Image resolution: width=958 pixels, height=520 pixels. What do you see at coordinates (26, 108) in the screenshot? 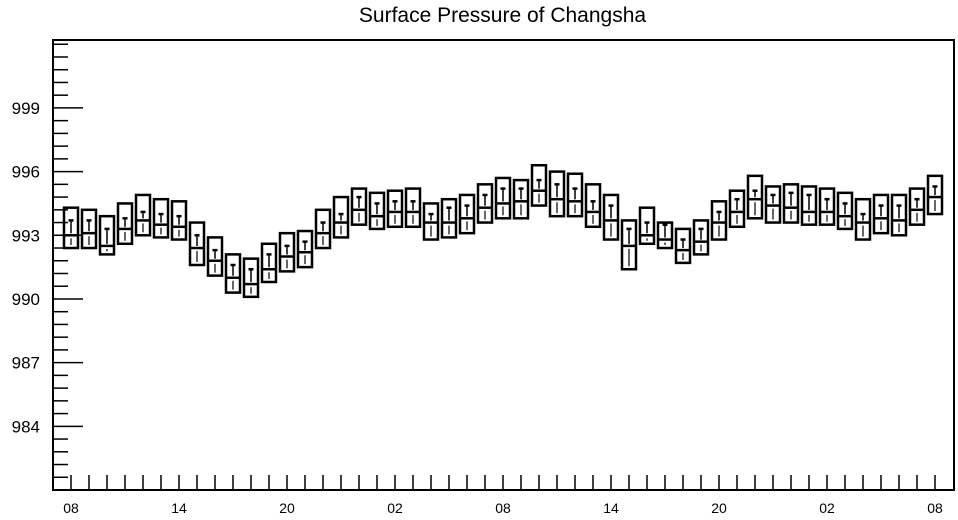
I see `y-tick-label: 999` at bounding box center [26, 108].